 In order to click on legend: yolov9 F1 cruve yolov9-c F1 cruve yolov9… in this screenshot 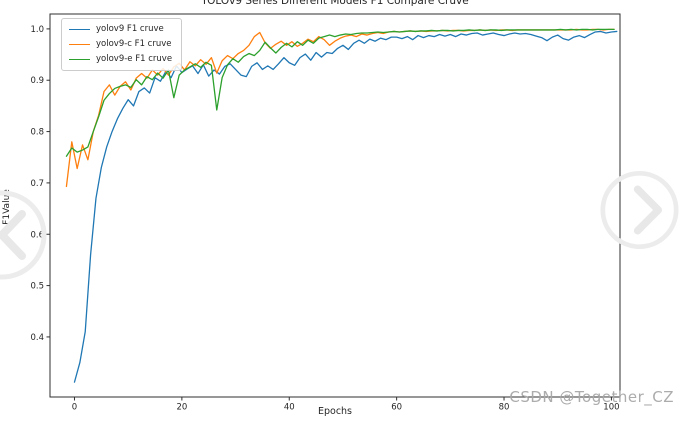, I will do `click(122, 44)`.